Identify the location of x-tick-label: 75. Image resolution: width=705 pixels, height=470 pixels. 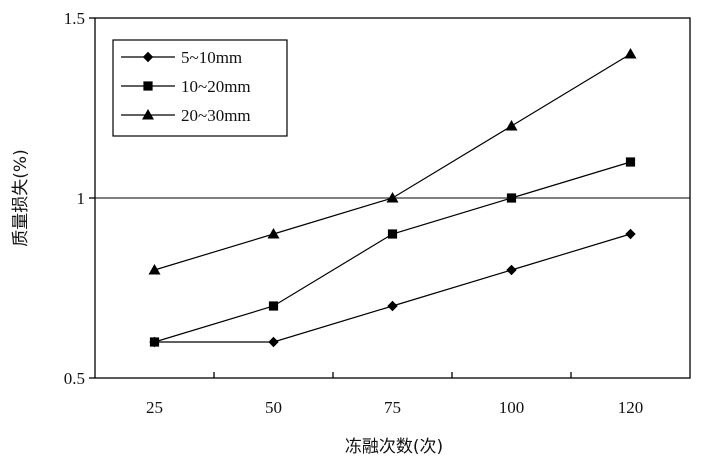
(392, 407).